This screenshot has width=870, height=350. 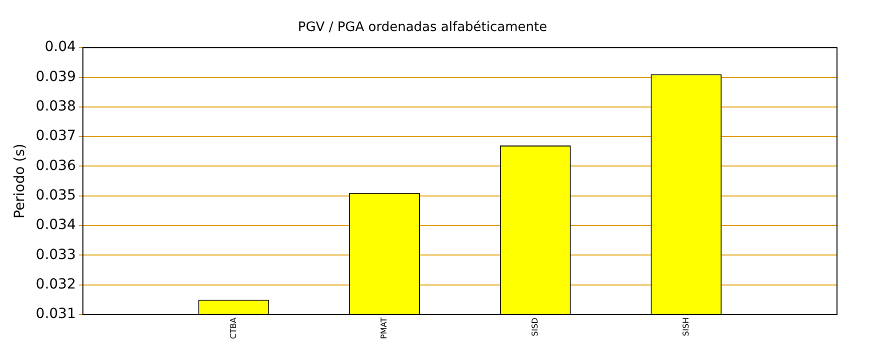 I want to click on y-tick-label: 0.037, so click(x=56, y=136).